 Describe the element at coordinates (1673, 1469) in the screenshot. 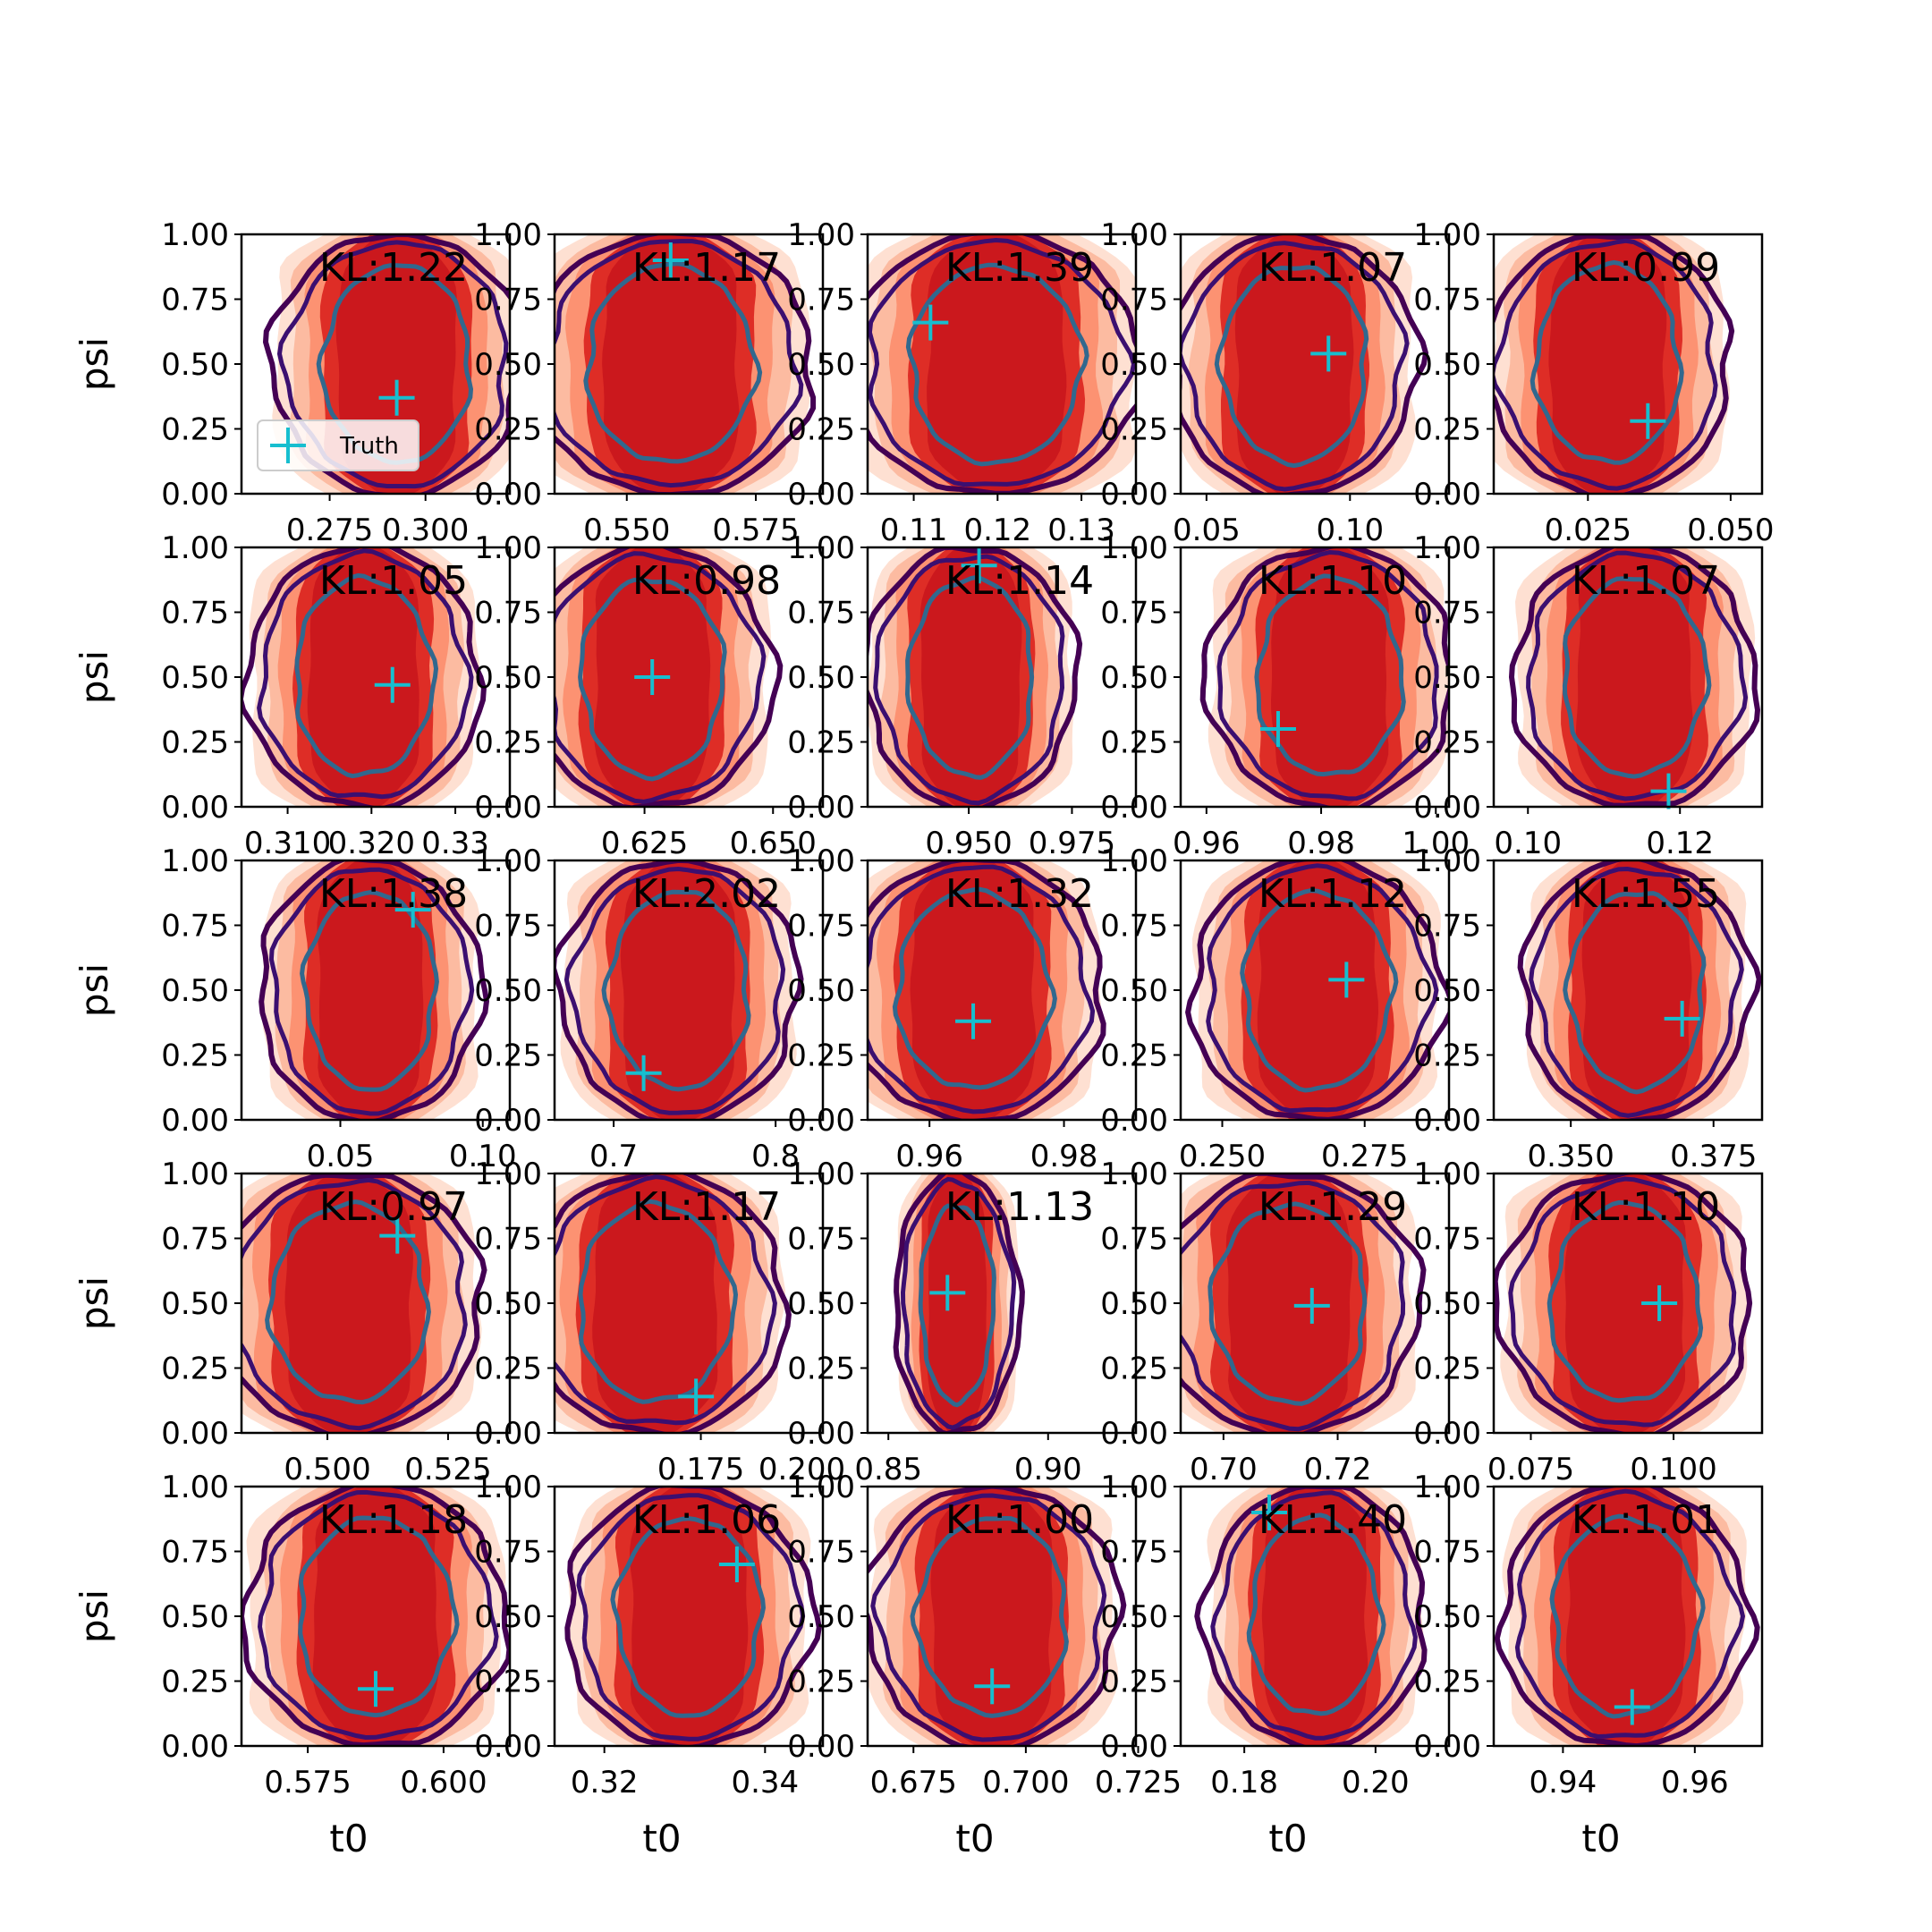

I see `x-tick-label: 0.100` at that location.